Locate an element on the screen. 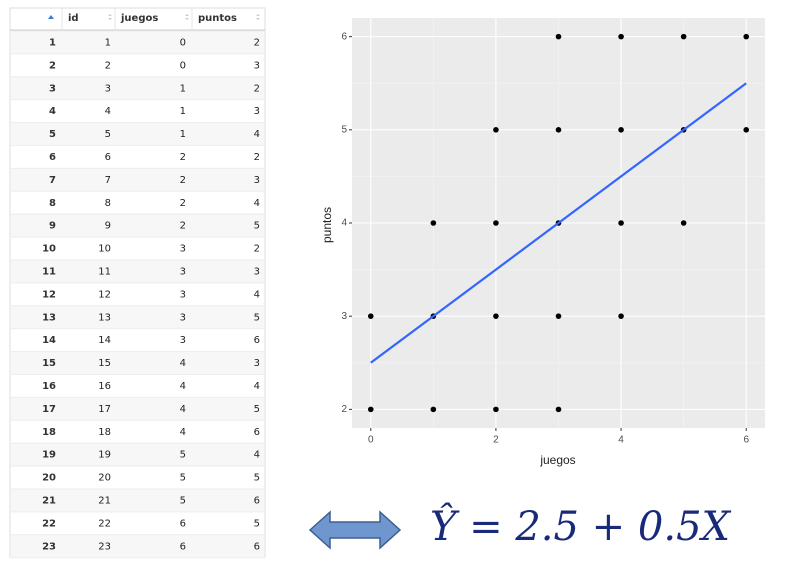 Image resolution: width=789 pixels, height=577 pixels. cell: 20 is located at coordinates (104, 478).